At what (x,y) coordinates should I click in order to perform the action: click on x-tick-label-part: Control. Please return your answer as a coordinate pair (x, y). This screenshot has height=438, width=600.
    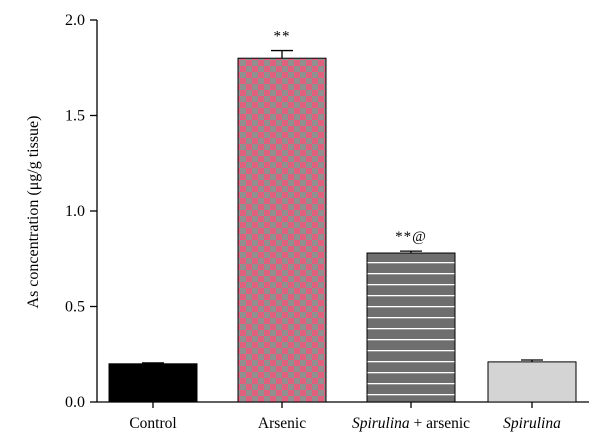
    Looking at the image, I should click on (152, 423).